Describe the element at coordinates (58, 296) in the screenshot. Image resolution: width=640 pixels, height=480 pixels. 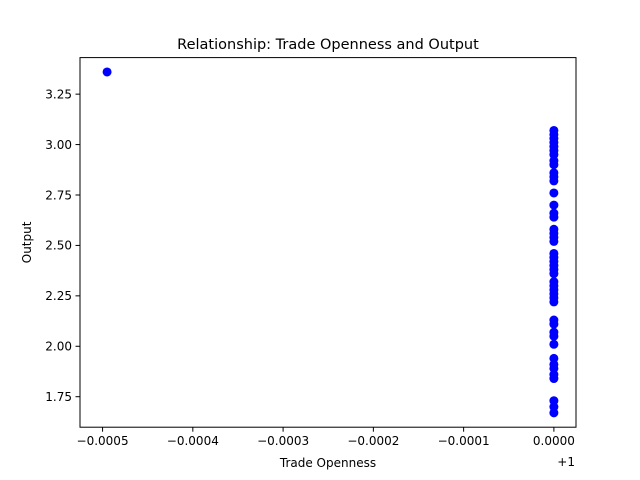
I see `y-tick-label: 2.25` at that location.